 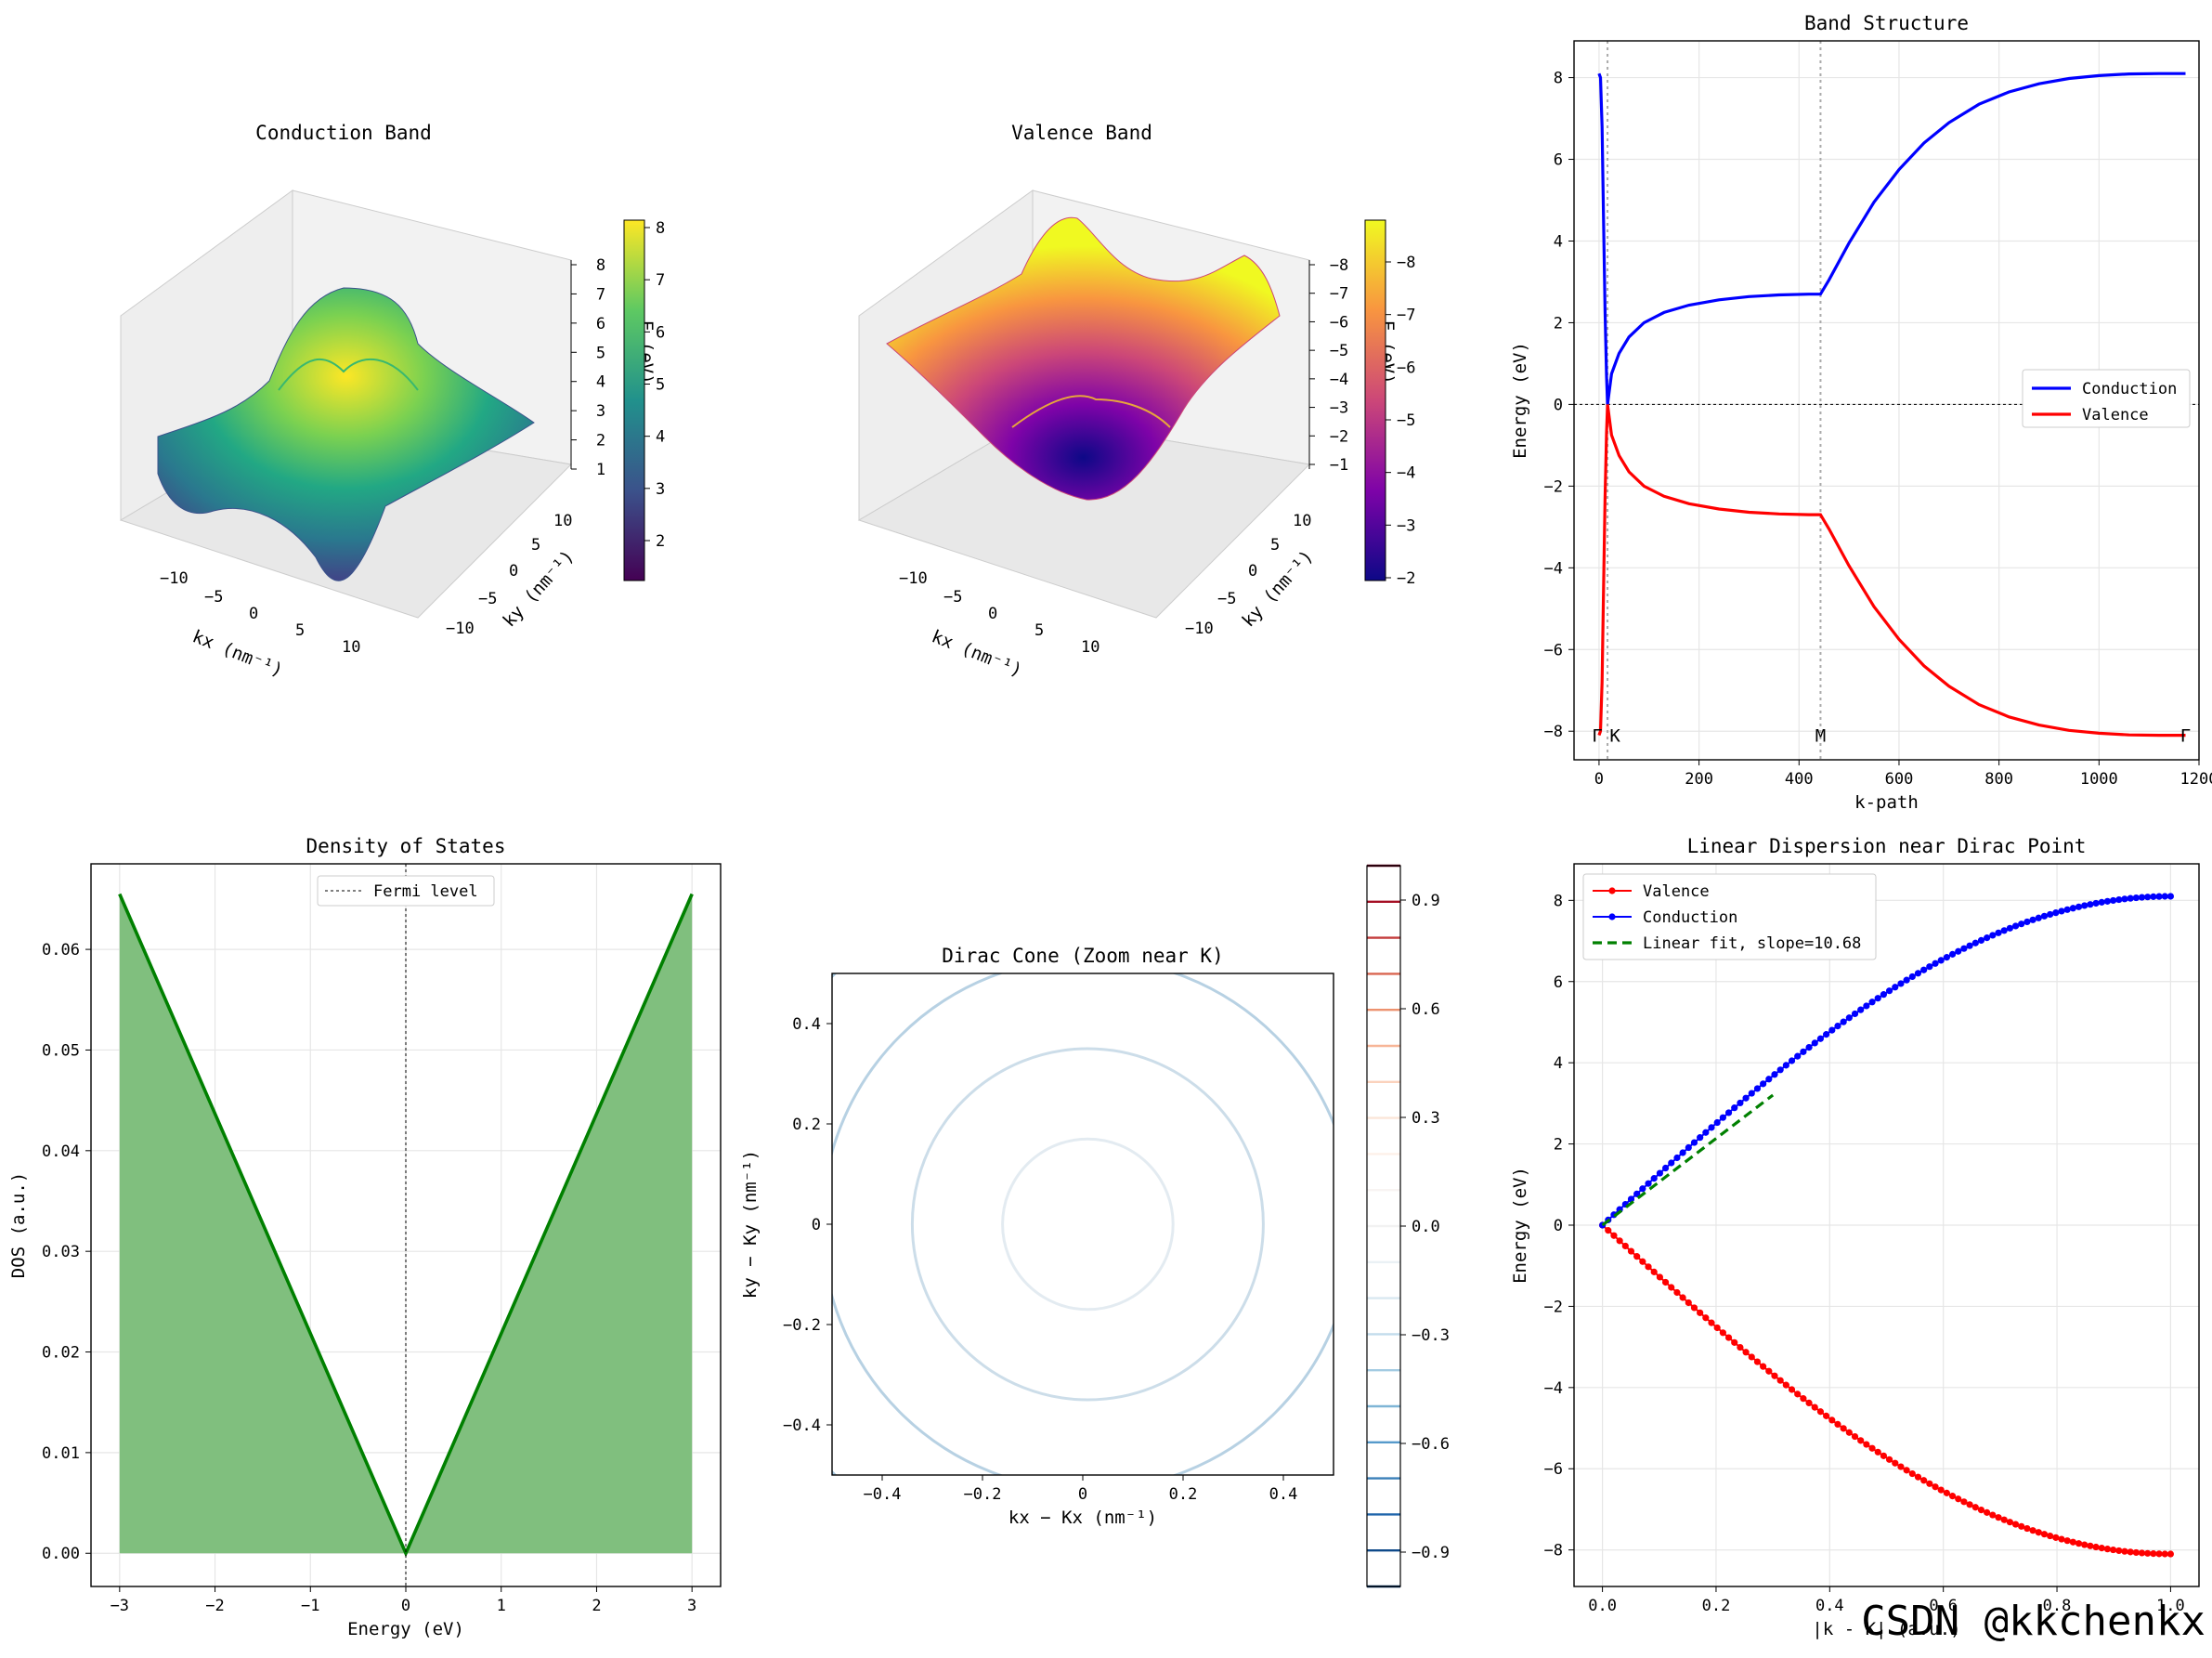 What do you see at coordinates (2115, 415) in the screenshot?
I see `legend-entry: Valence` at bounding box center [2115, 415].